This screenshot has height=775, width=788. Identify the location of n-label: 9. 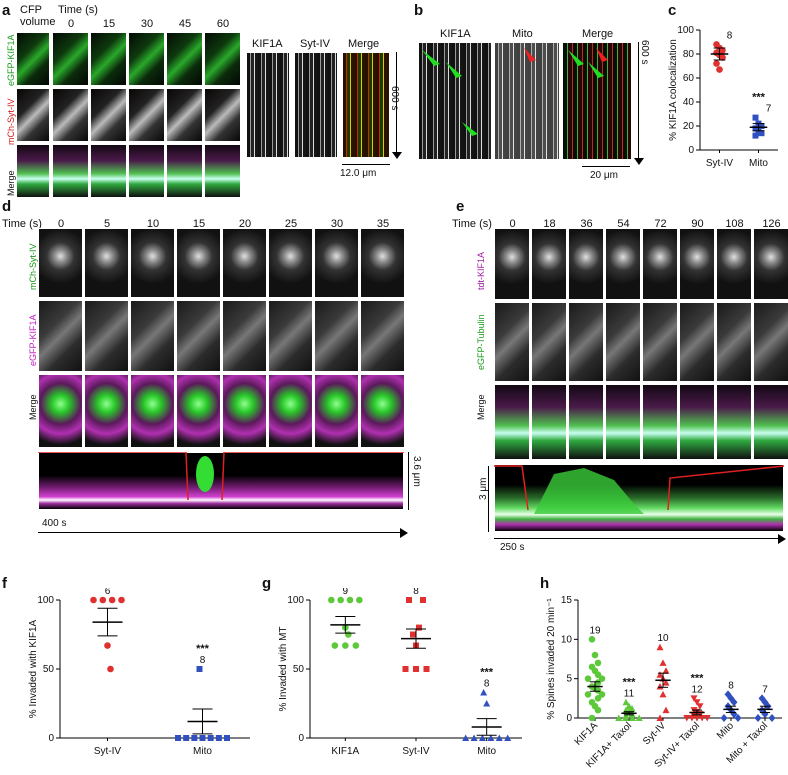
(346, 592).